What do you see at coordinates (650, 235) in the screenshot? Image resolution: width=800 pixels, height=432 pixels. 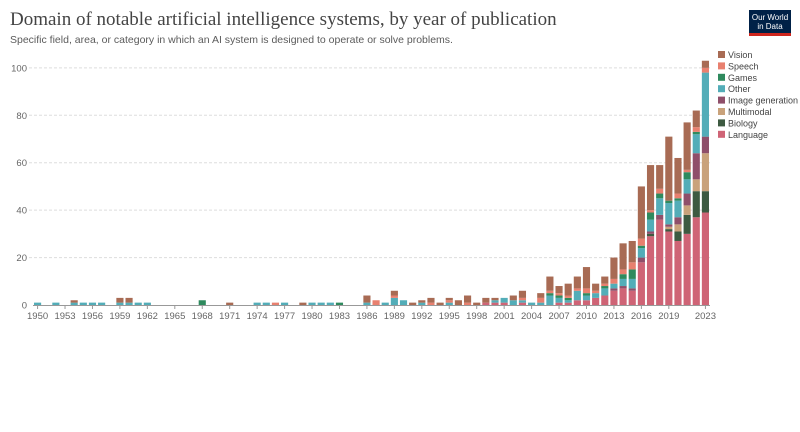 I see `bar-2017-biology` at bounding box center [650, 235].